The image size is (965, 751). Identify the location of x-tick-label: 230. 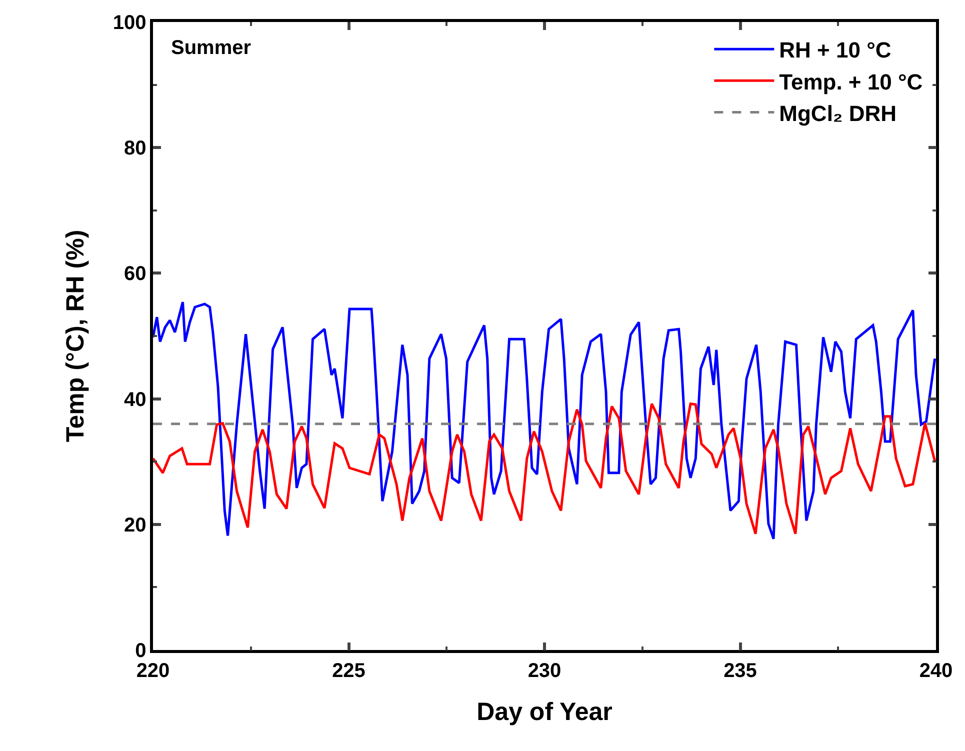
(545, 671).